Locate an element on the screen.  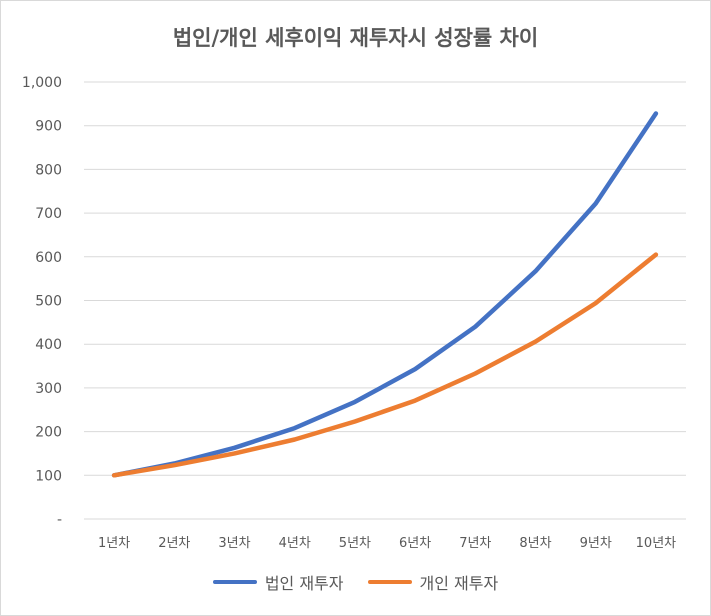
x-tick-label: 9년차 is located at coordinates (596, 543).